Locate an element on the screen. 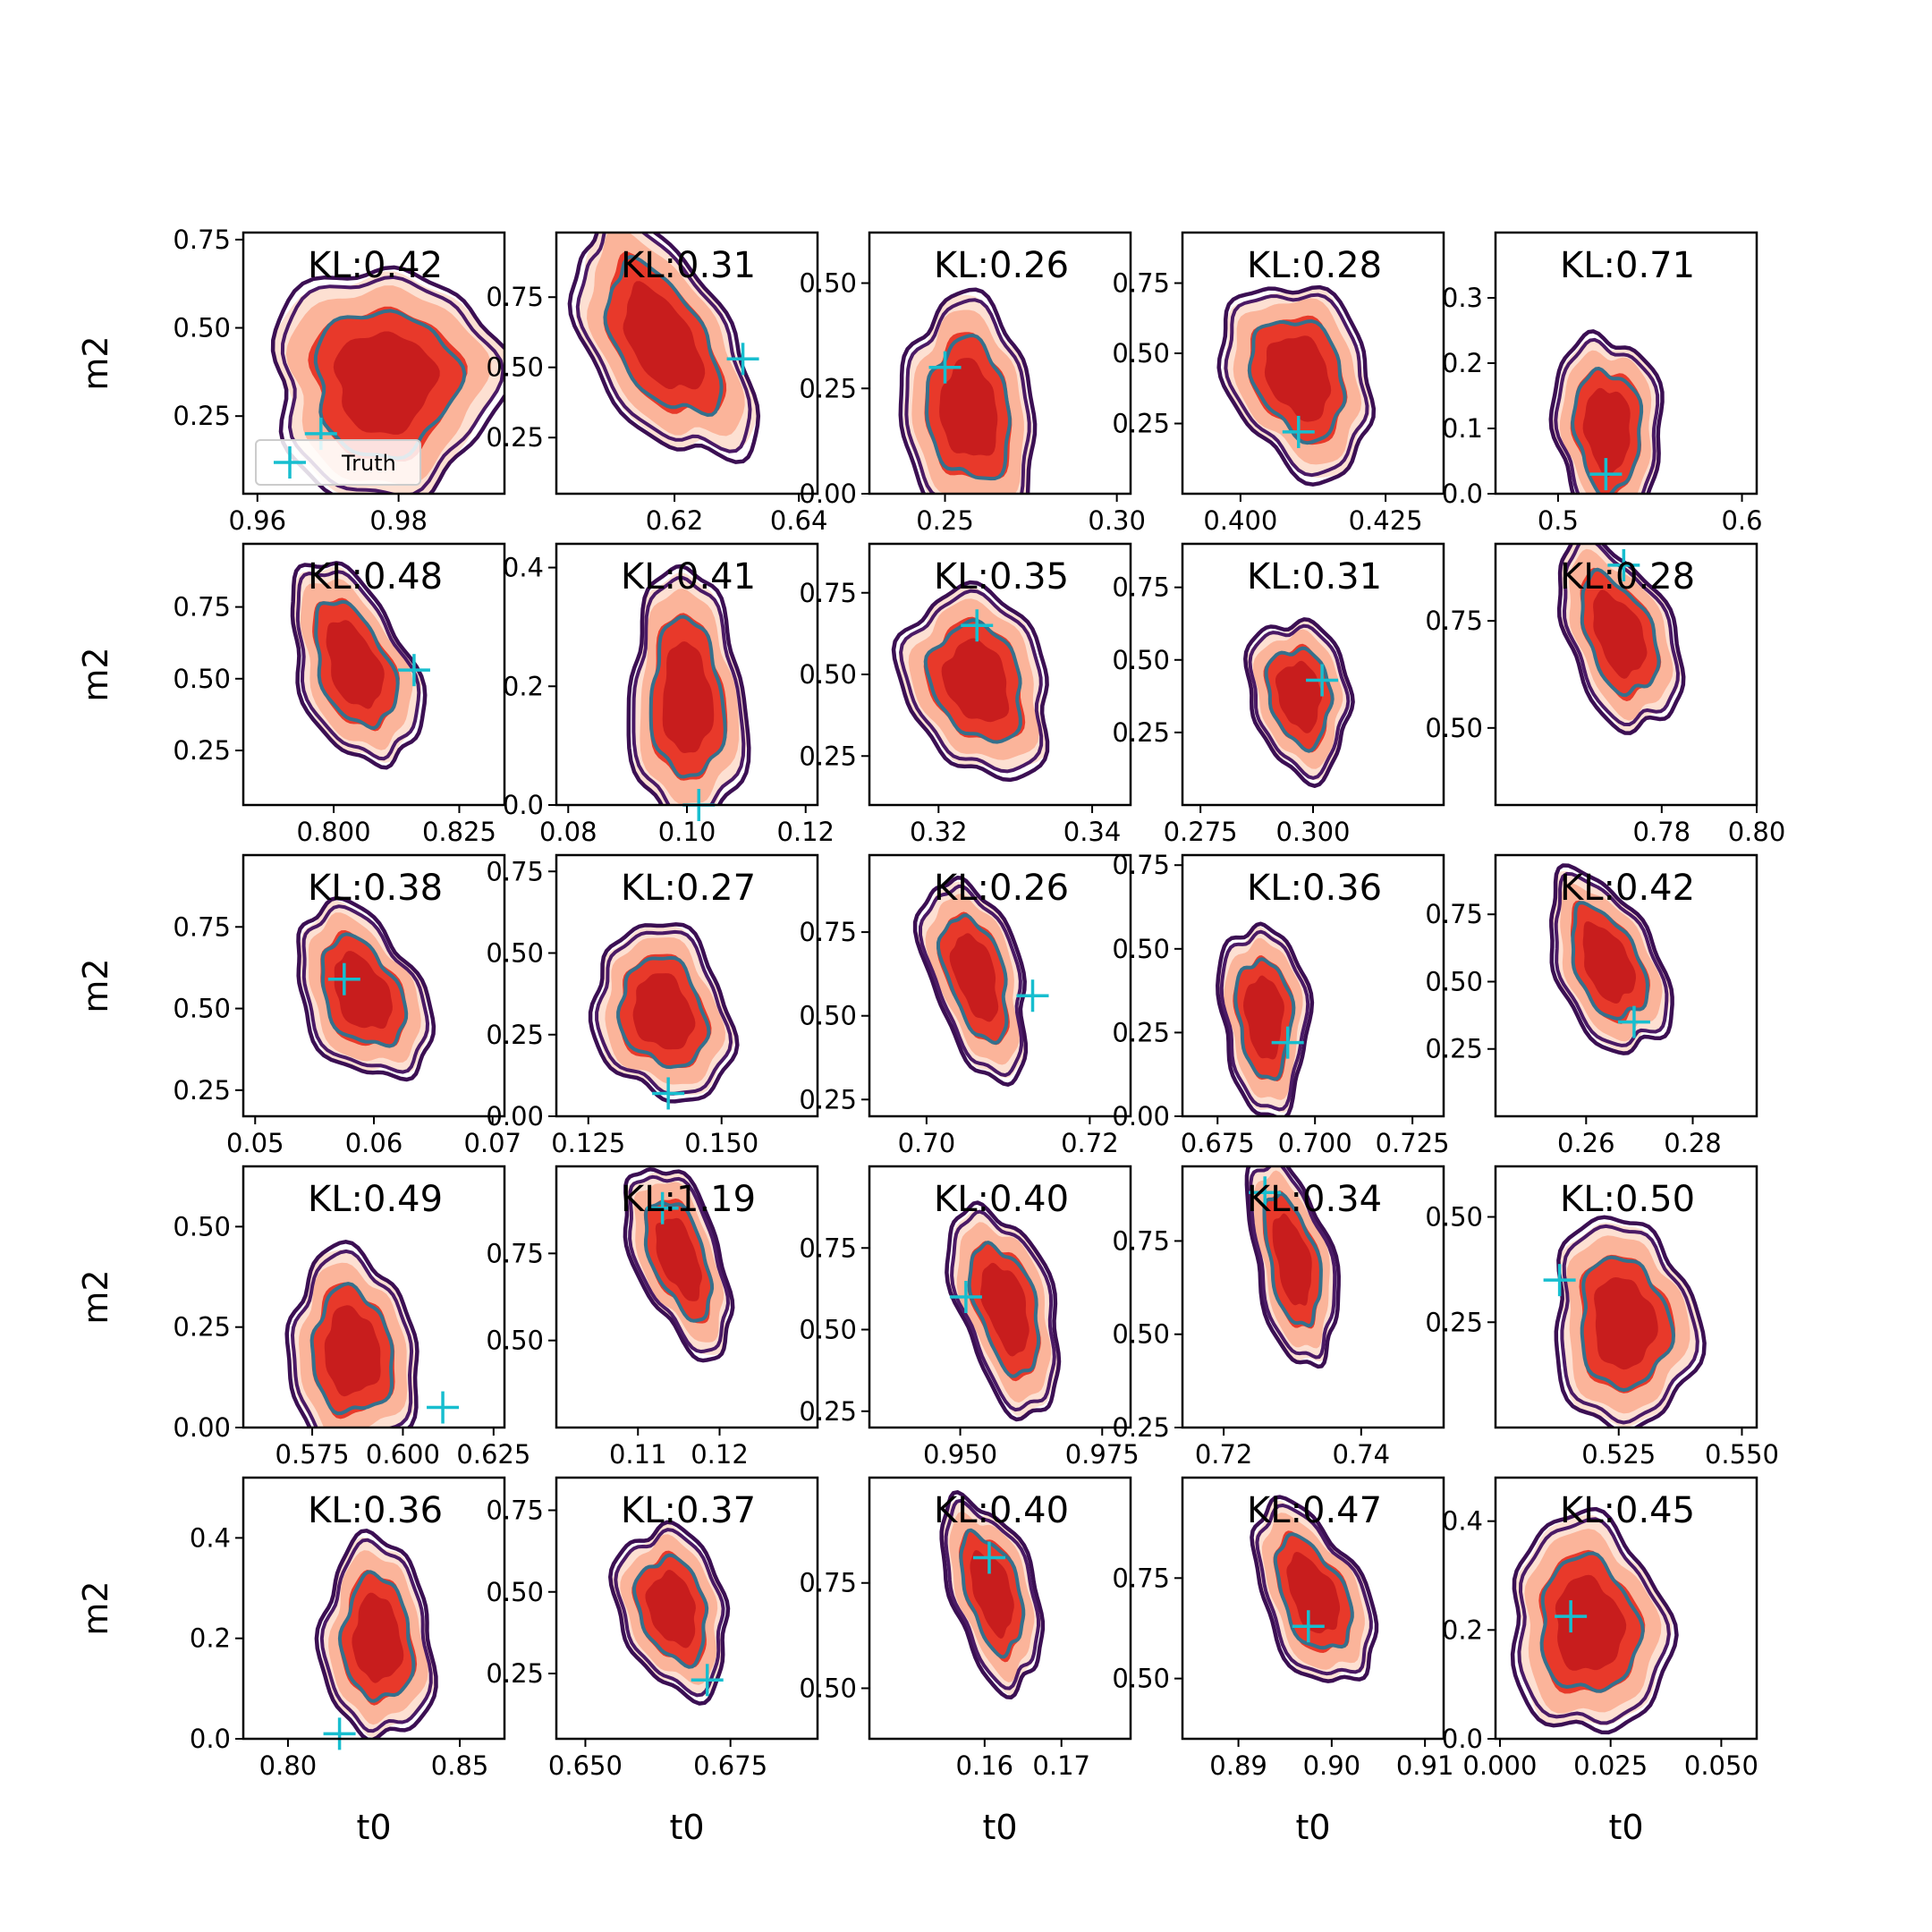 Image resolution: width=1932 pixels, height=1932 pixels. kl-annotation: KL:0.38 is located at coordinates (375, 888).